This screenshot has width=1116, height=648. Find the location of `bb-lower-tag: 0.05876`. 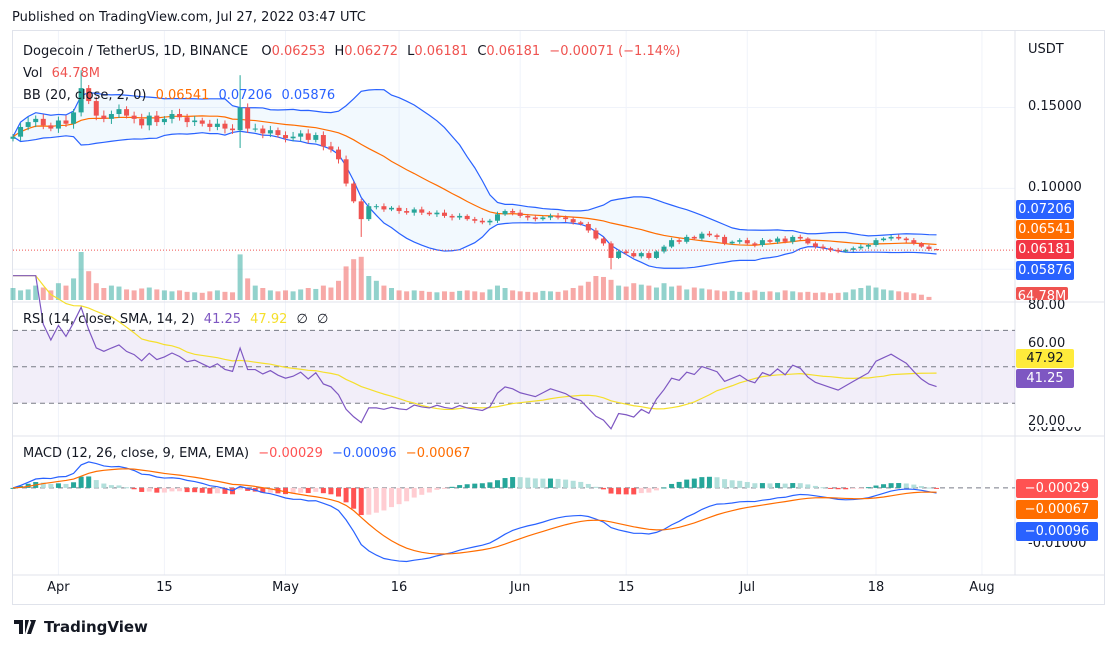

bb-lower-tag: 0.05876 is located at coordinates (1045, 270).